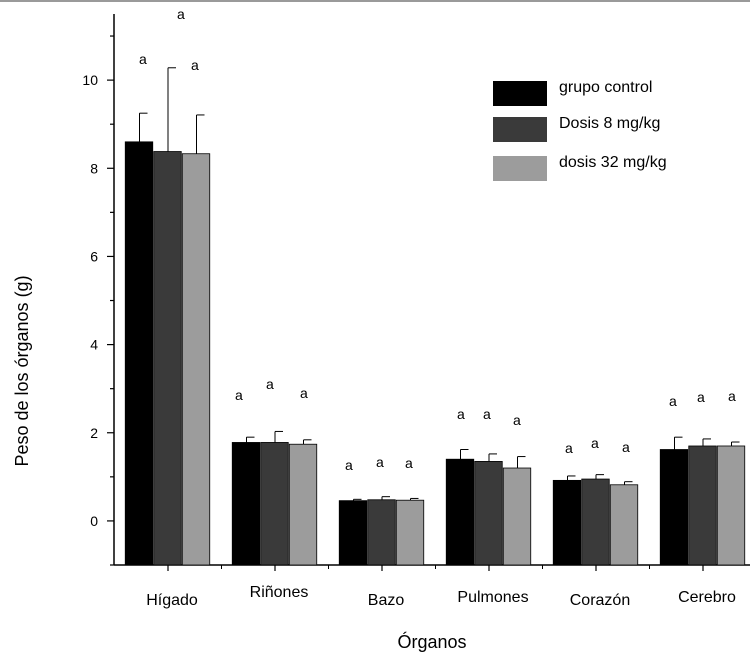  Describe the element at coordinates (492, 597) in the screenshot. I see `x-tick-label: Pulmones` at that location.